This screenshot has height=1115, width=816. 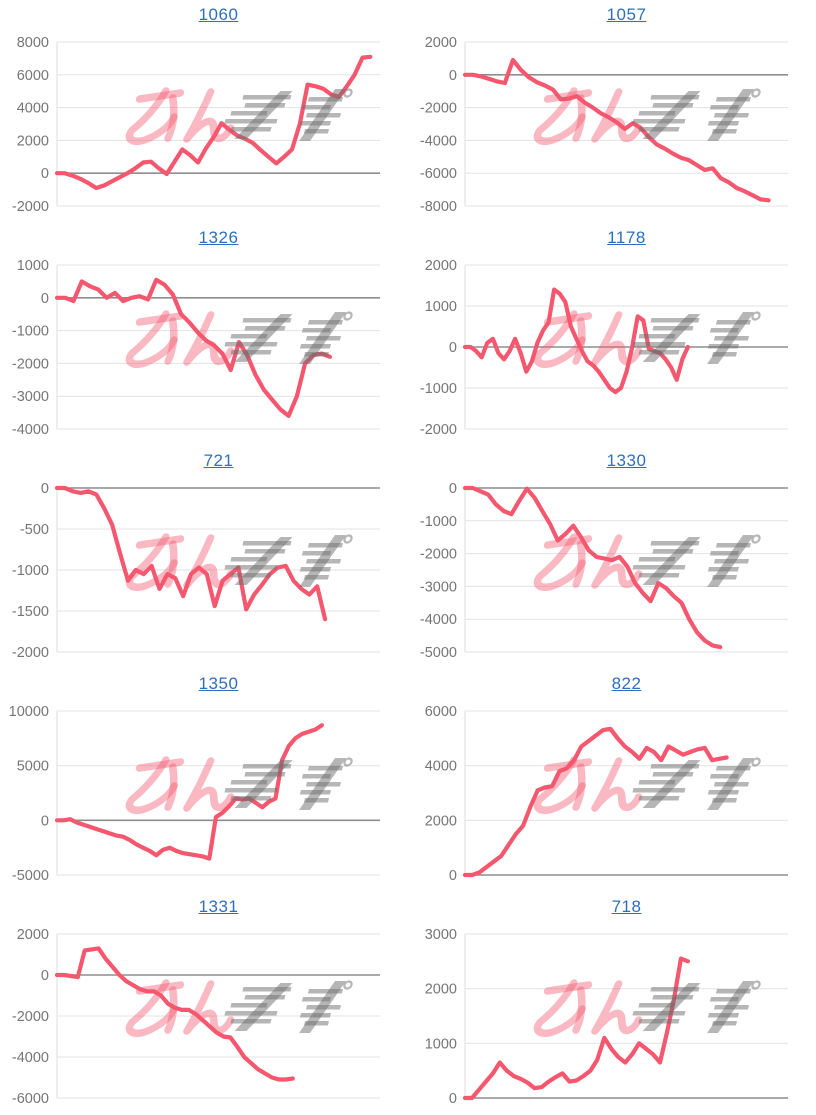 I want to click on chart-title-link: 1330, so click(x=626, y=460).